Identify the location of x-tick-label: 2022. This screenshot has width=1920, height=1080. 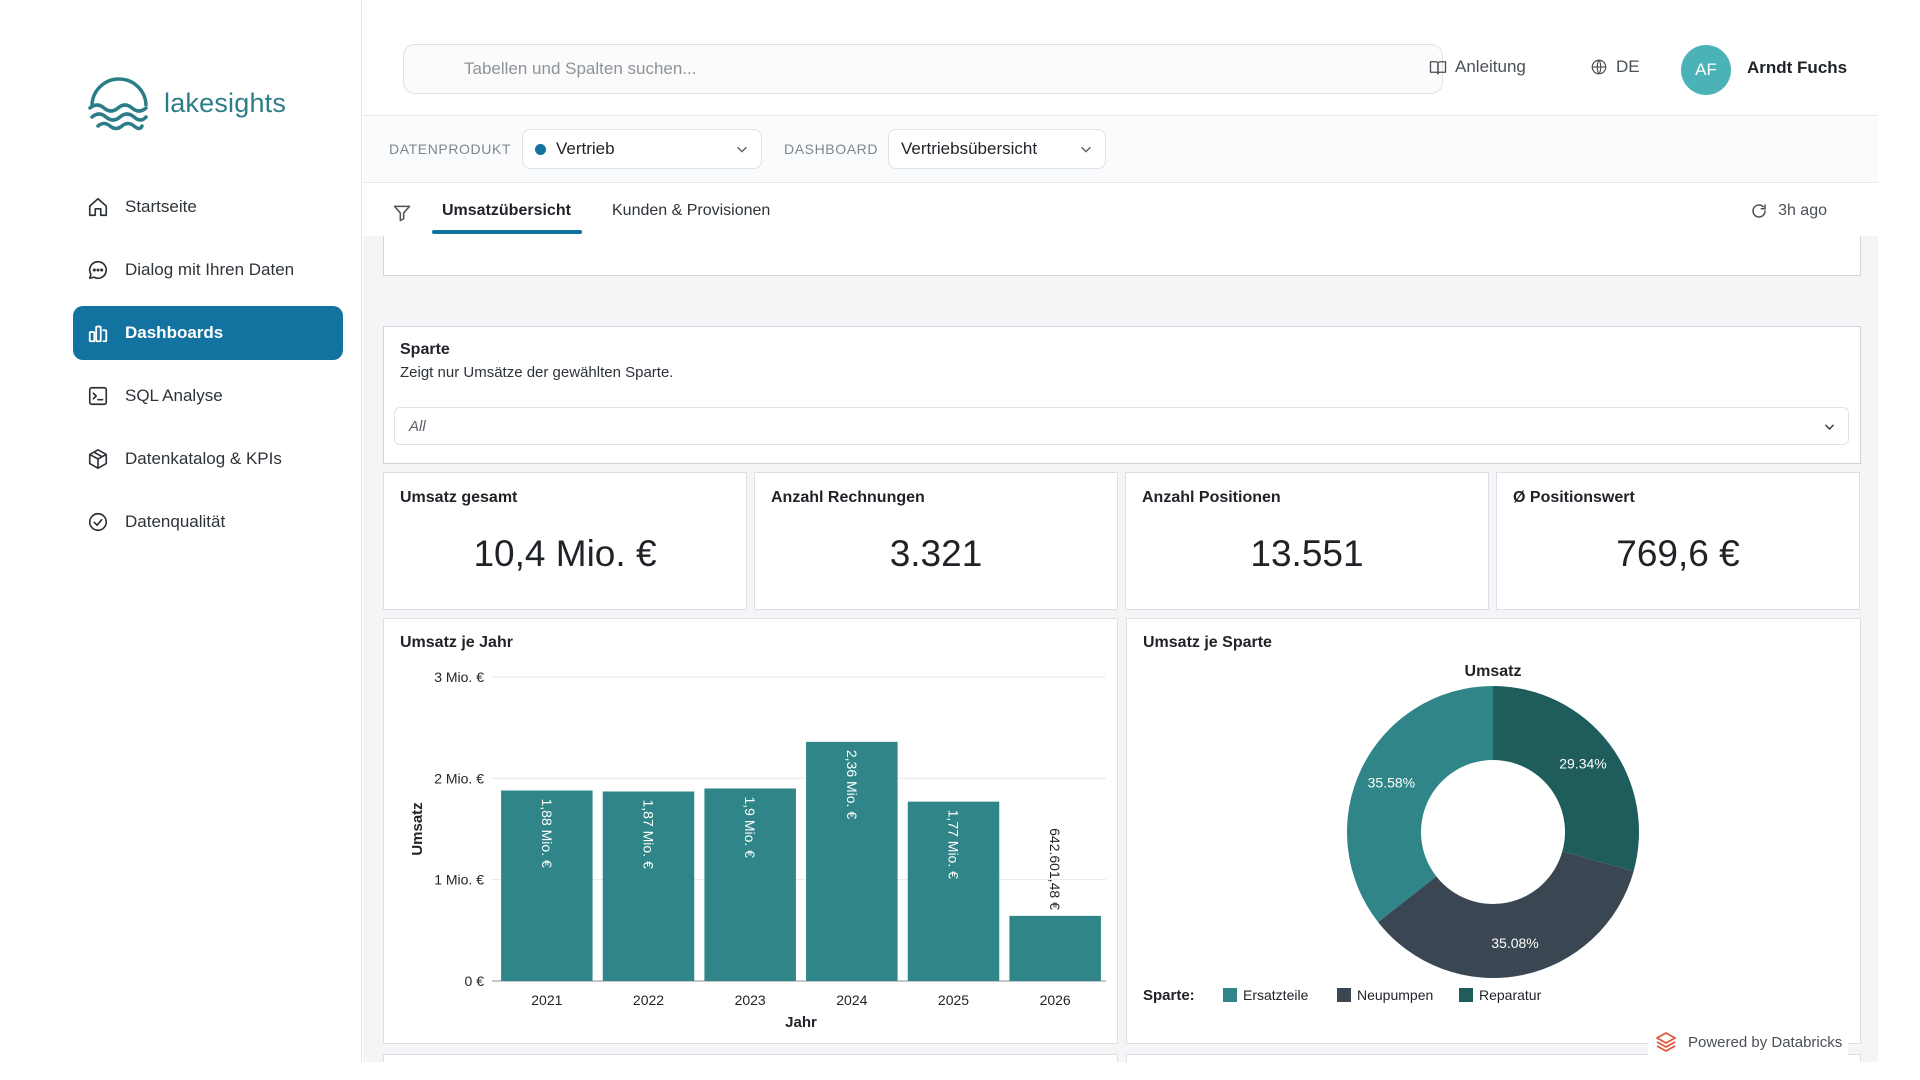
(648, 1000).